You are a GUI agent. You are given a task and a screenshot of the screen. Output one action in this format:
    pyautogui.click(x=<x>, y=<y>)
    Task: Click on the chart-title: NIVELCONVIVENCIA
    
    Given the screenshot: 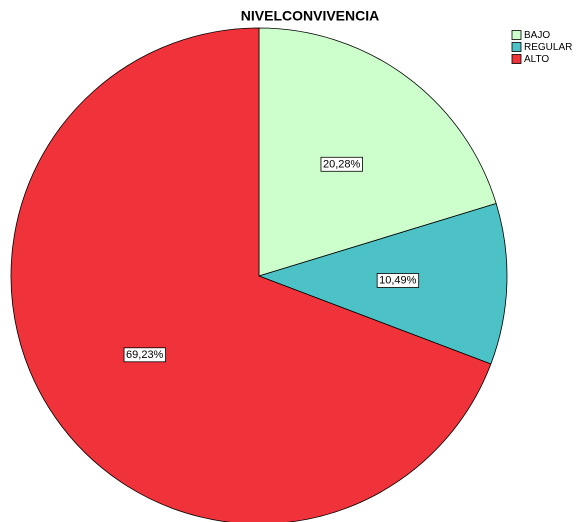 What is the action you would take?
    pyautogui.click(x=310, y=16)
    